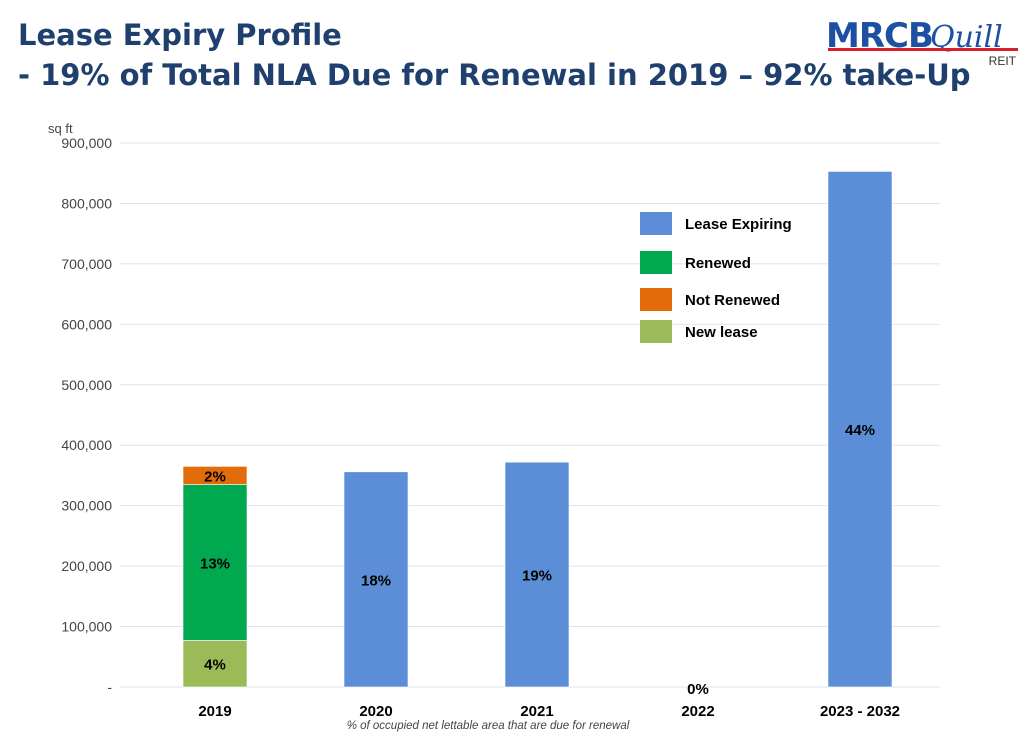  I want to click on bar-value-label: 19%, so click(537, 576).